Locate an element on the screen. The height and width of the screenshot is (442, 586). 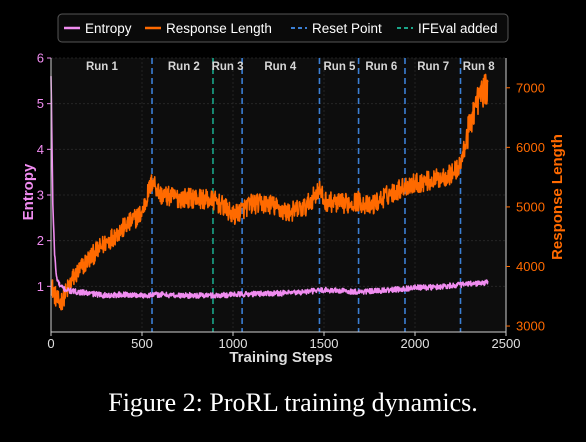
y-left-tick-label: 5 is located at coordinates (40, 103).